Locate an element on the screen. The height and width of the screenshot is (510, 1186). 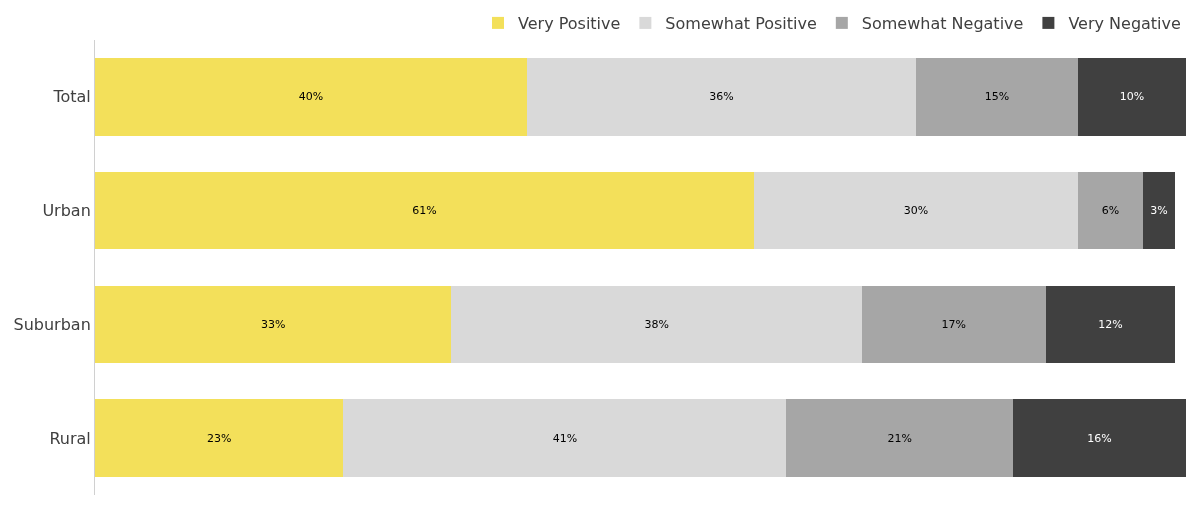
data-label: 17% is located at coordinates (953, 324).